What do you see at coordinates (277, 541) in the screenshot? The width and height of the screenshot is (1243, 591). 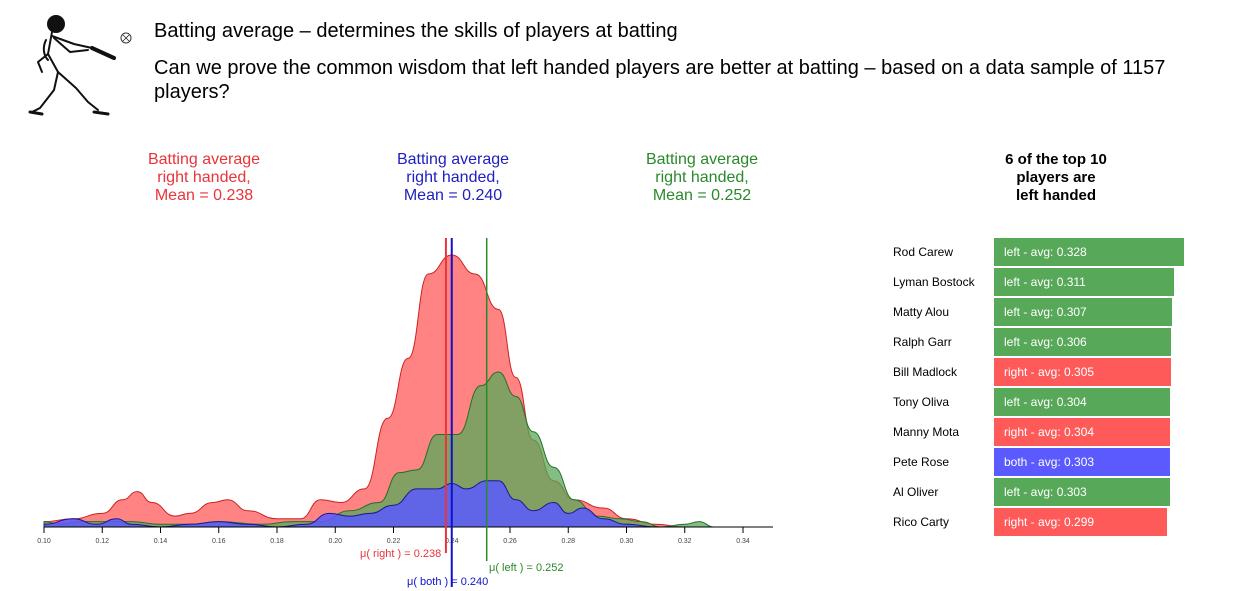 I see `x-tick-label: 0.18` at bounding box center [277, 541].